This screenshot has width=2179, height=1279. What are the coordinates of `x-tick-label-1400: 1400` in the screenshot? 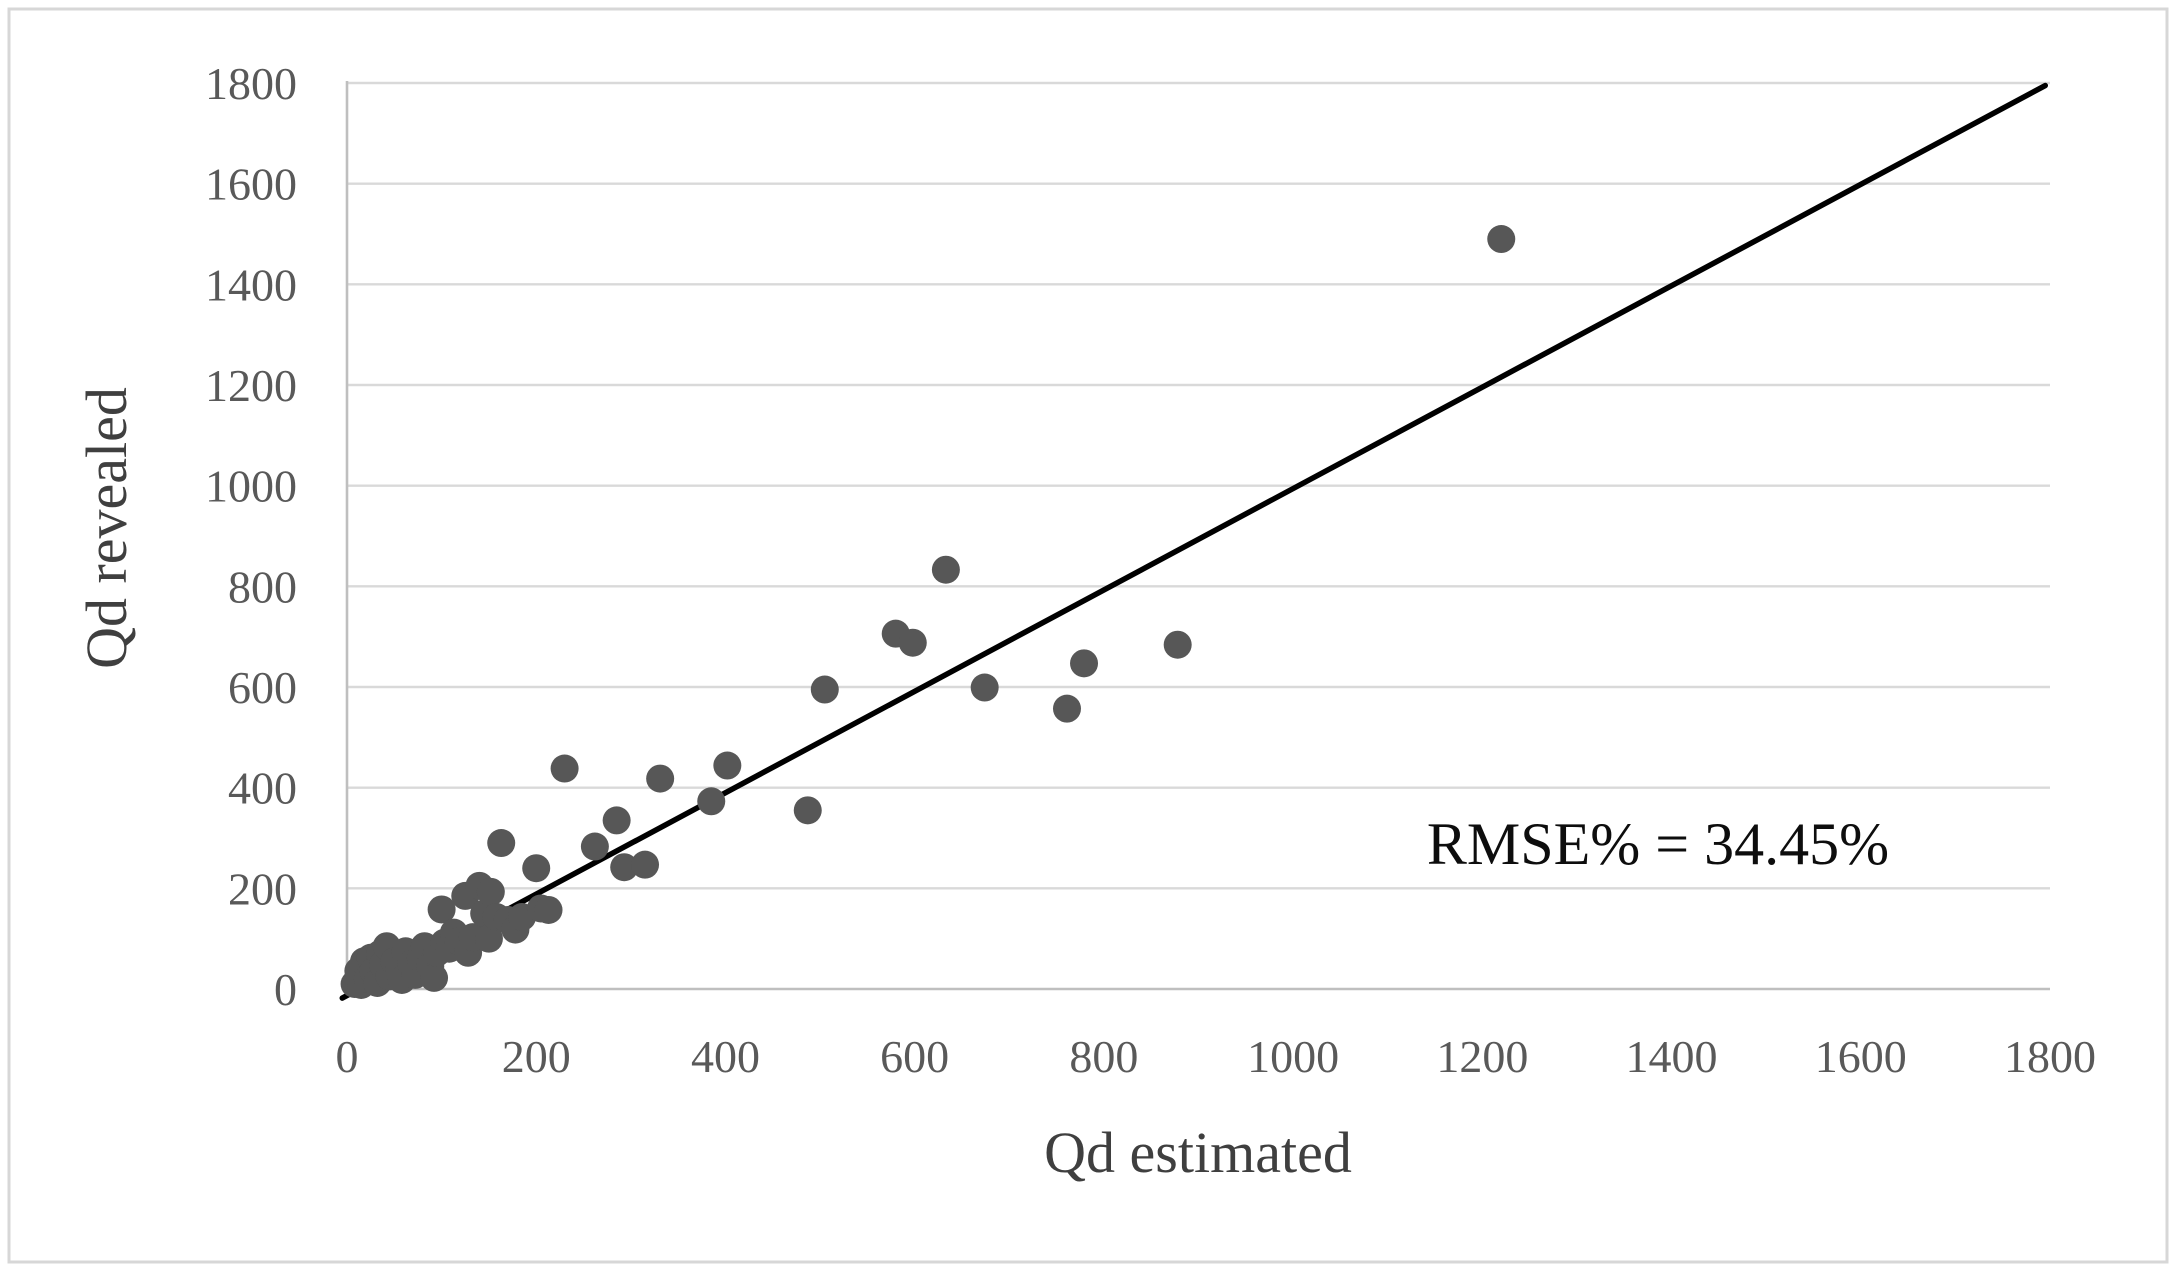 It's located at (1672, 1056).